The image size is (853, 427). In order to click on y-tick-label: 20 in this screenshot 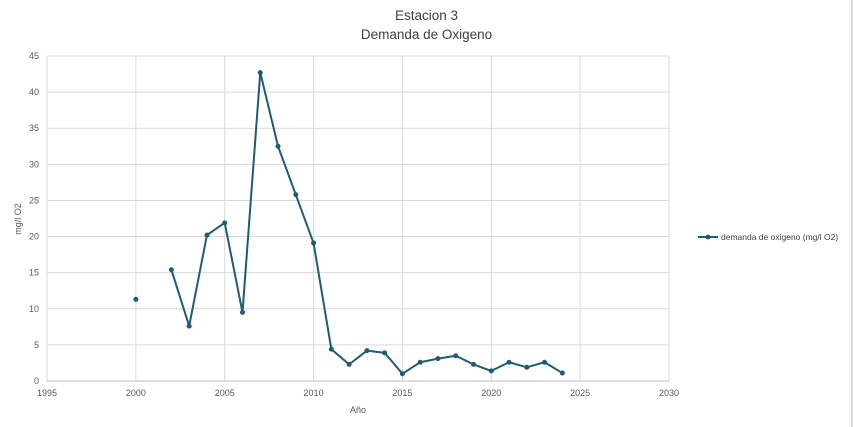, I will do `click(34, 237)`.